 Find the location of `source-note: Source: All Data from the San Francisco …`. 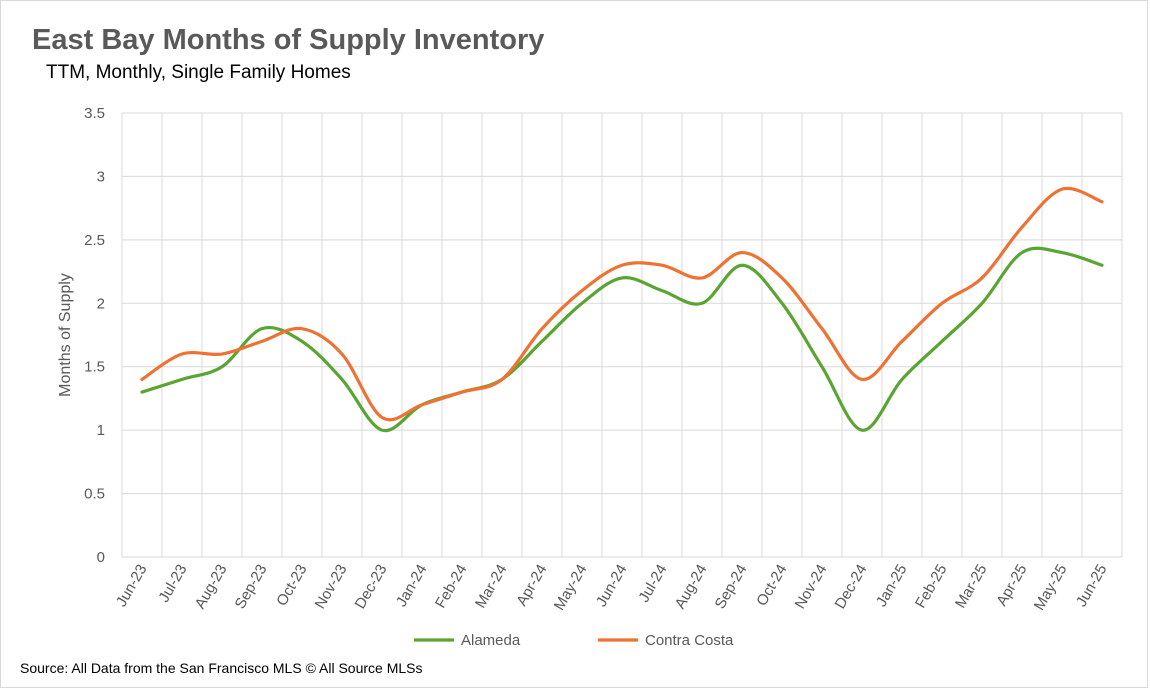

source-note: Source: All Data from the San Francisco … is located at coordinates (221, 668).